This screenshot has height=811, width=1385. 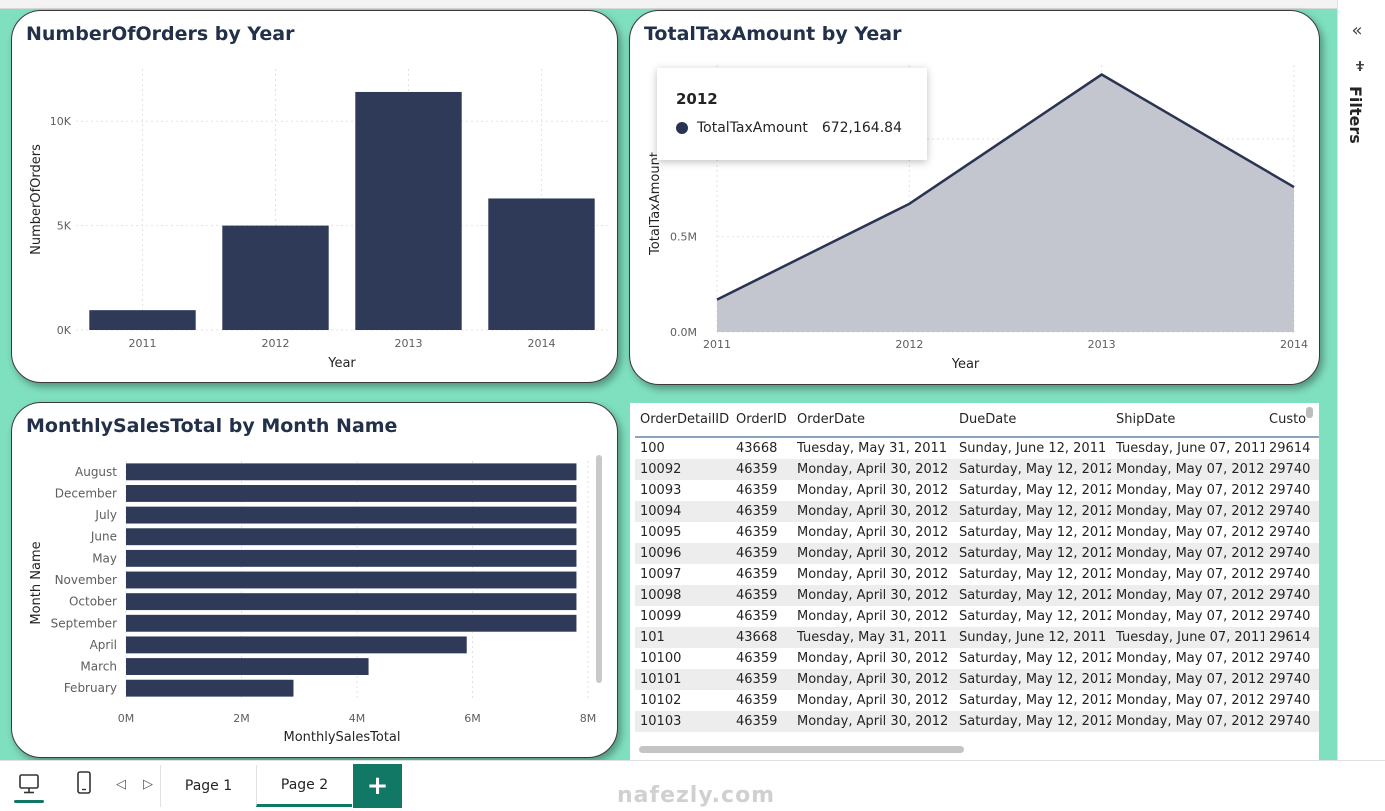 What do you see at coordinates (1187, 420) in the screenshot?
I see `column-header: ShipDate` at bounding box center [1187, 420].